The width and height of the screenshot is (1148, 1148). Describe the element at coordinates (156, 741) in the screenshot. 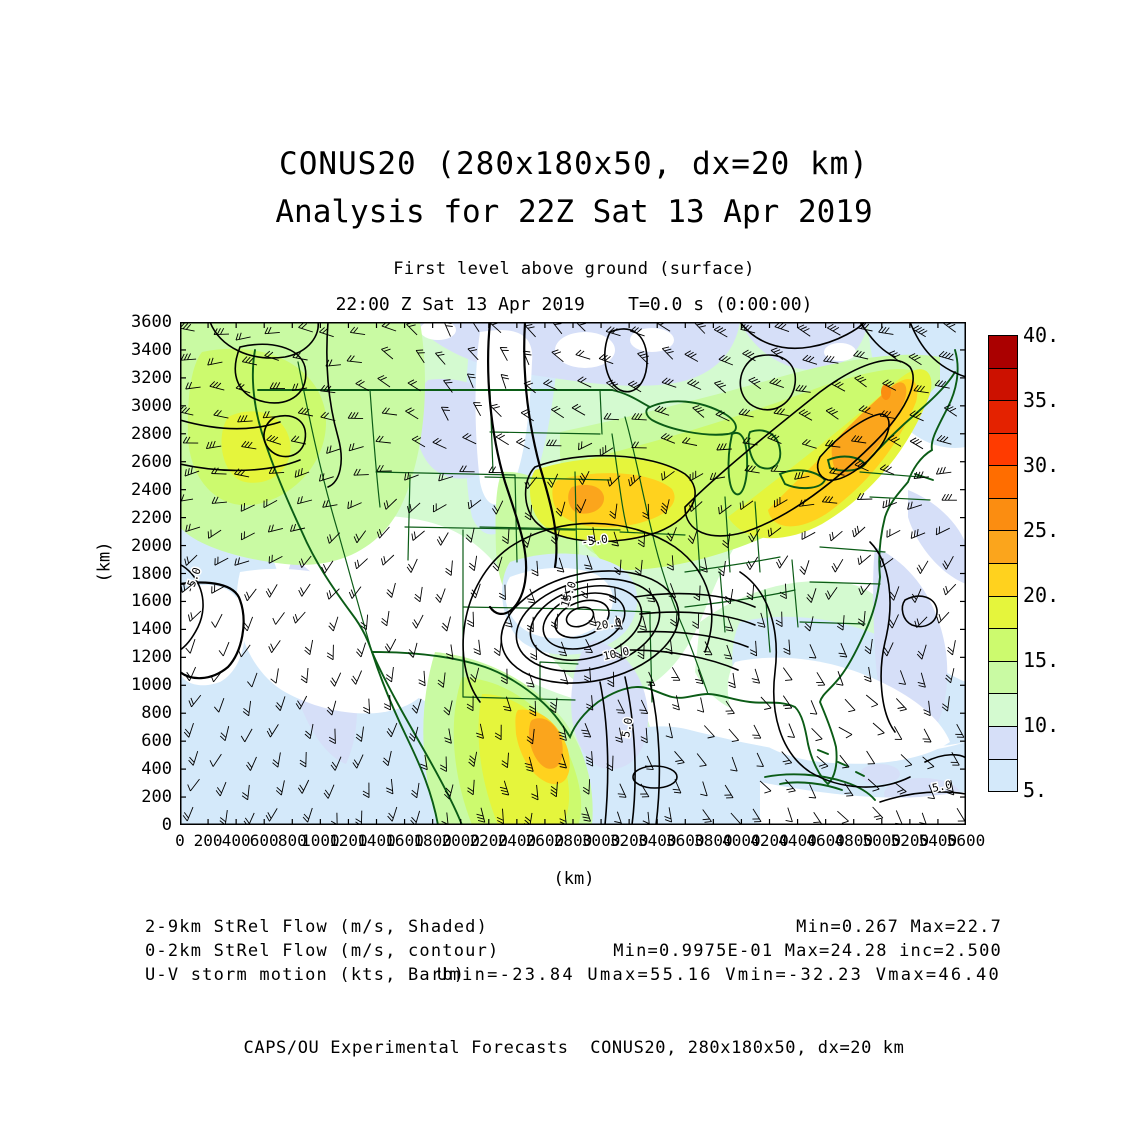

I see `y-tick-label: 600` at that location.